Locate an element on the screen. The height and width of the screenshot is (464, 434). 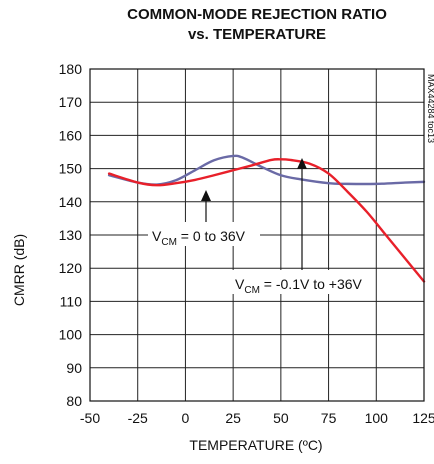
y-tick-label: 80 is located at coordinates (74, 401).